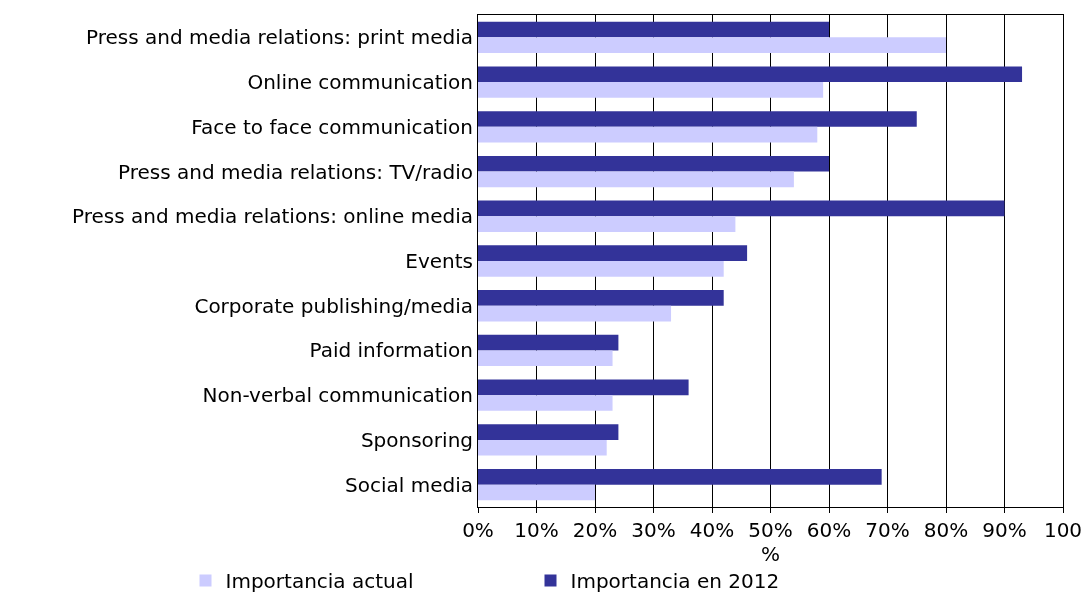  I want to click on y-tick-label: Press and media relations: print media, so click(279, 37).